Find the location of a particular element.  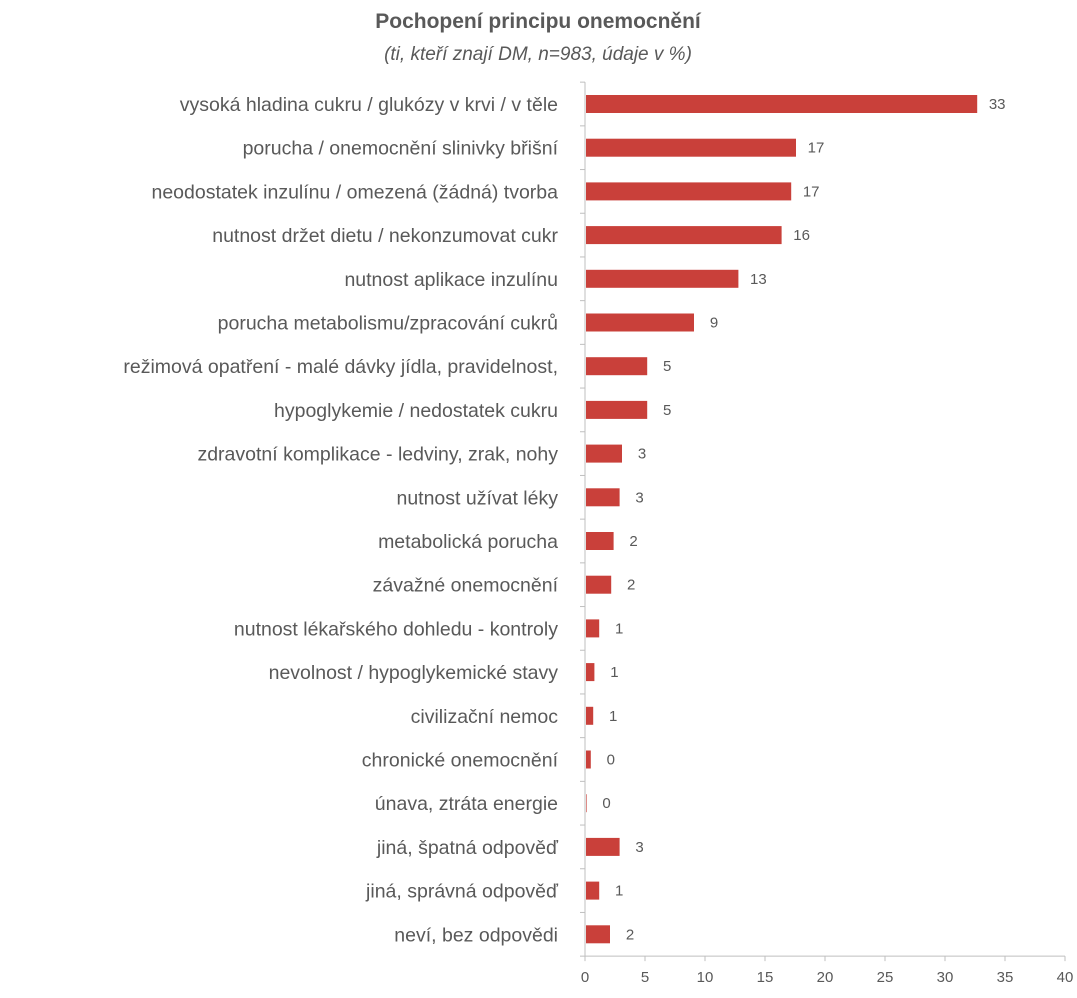

category-label: nutnost užívat léky is located at coordinates (477, 498).